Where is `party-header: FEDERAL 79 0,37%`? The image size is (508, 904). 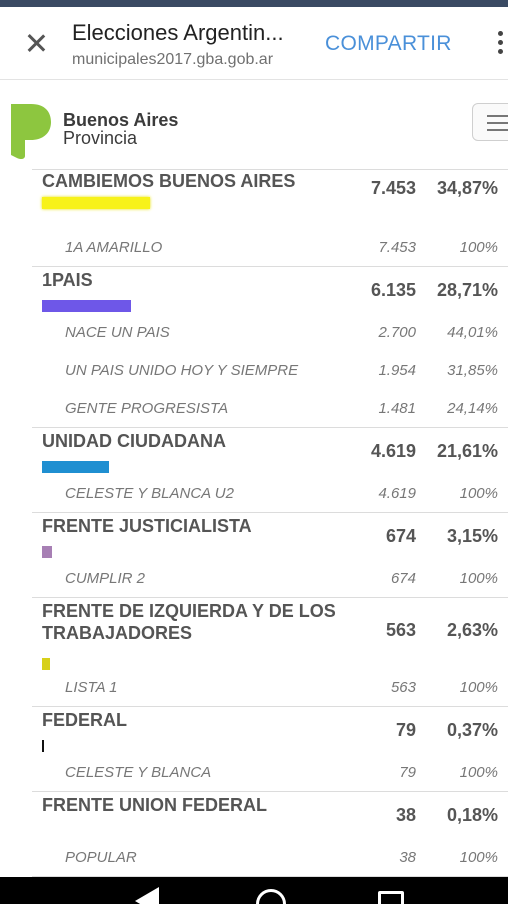
party-header: FEDERAL 79 0,37% is located at coordinates (270, 730).